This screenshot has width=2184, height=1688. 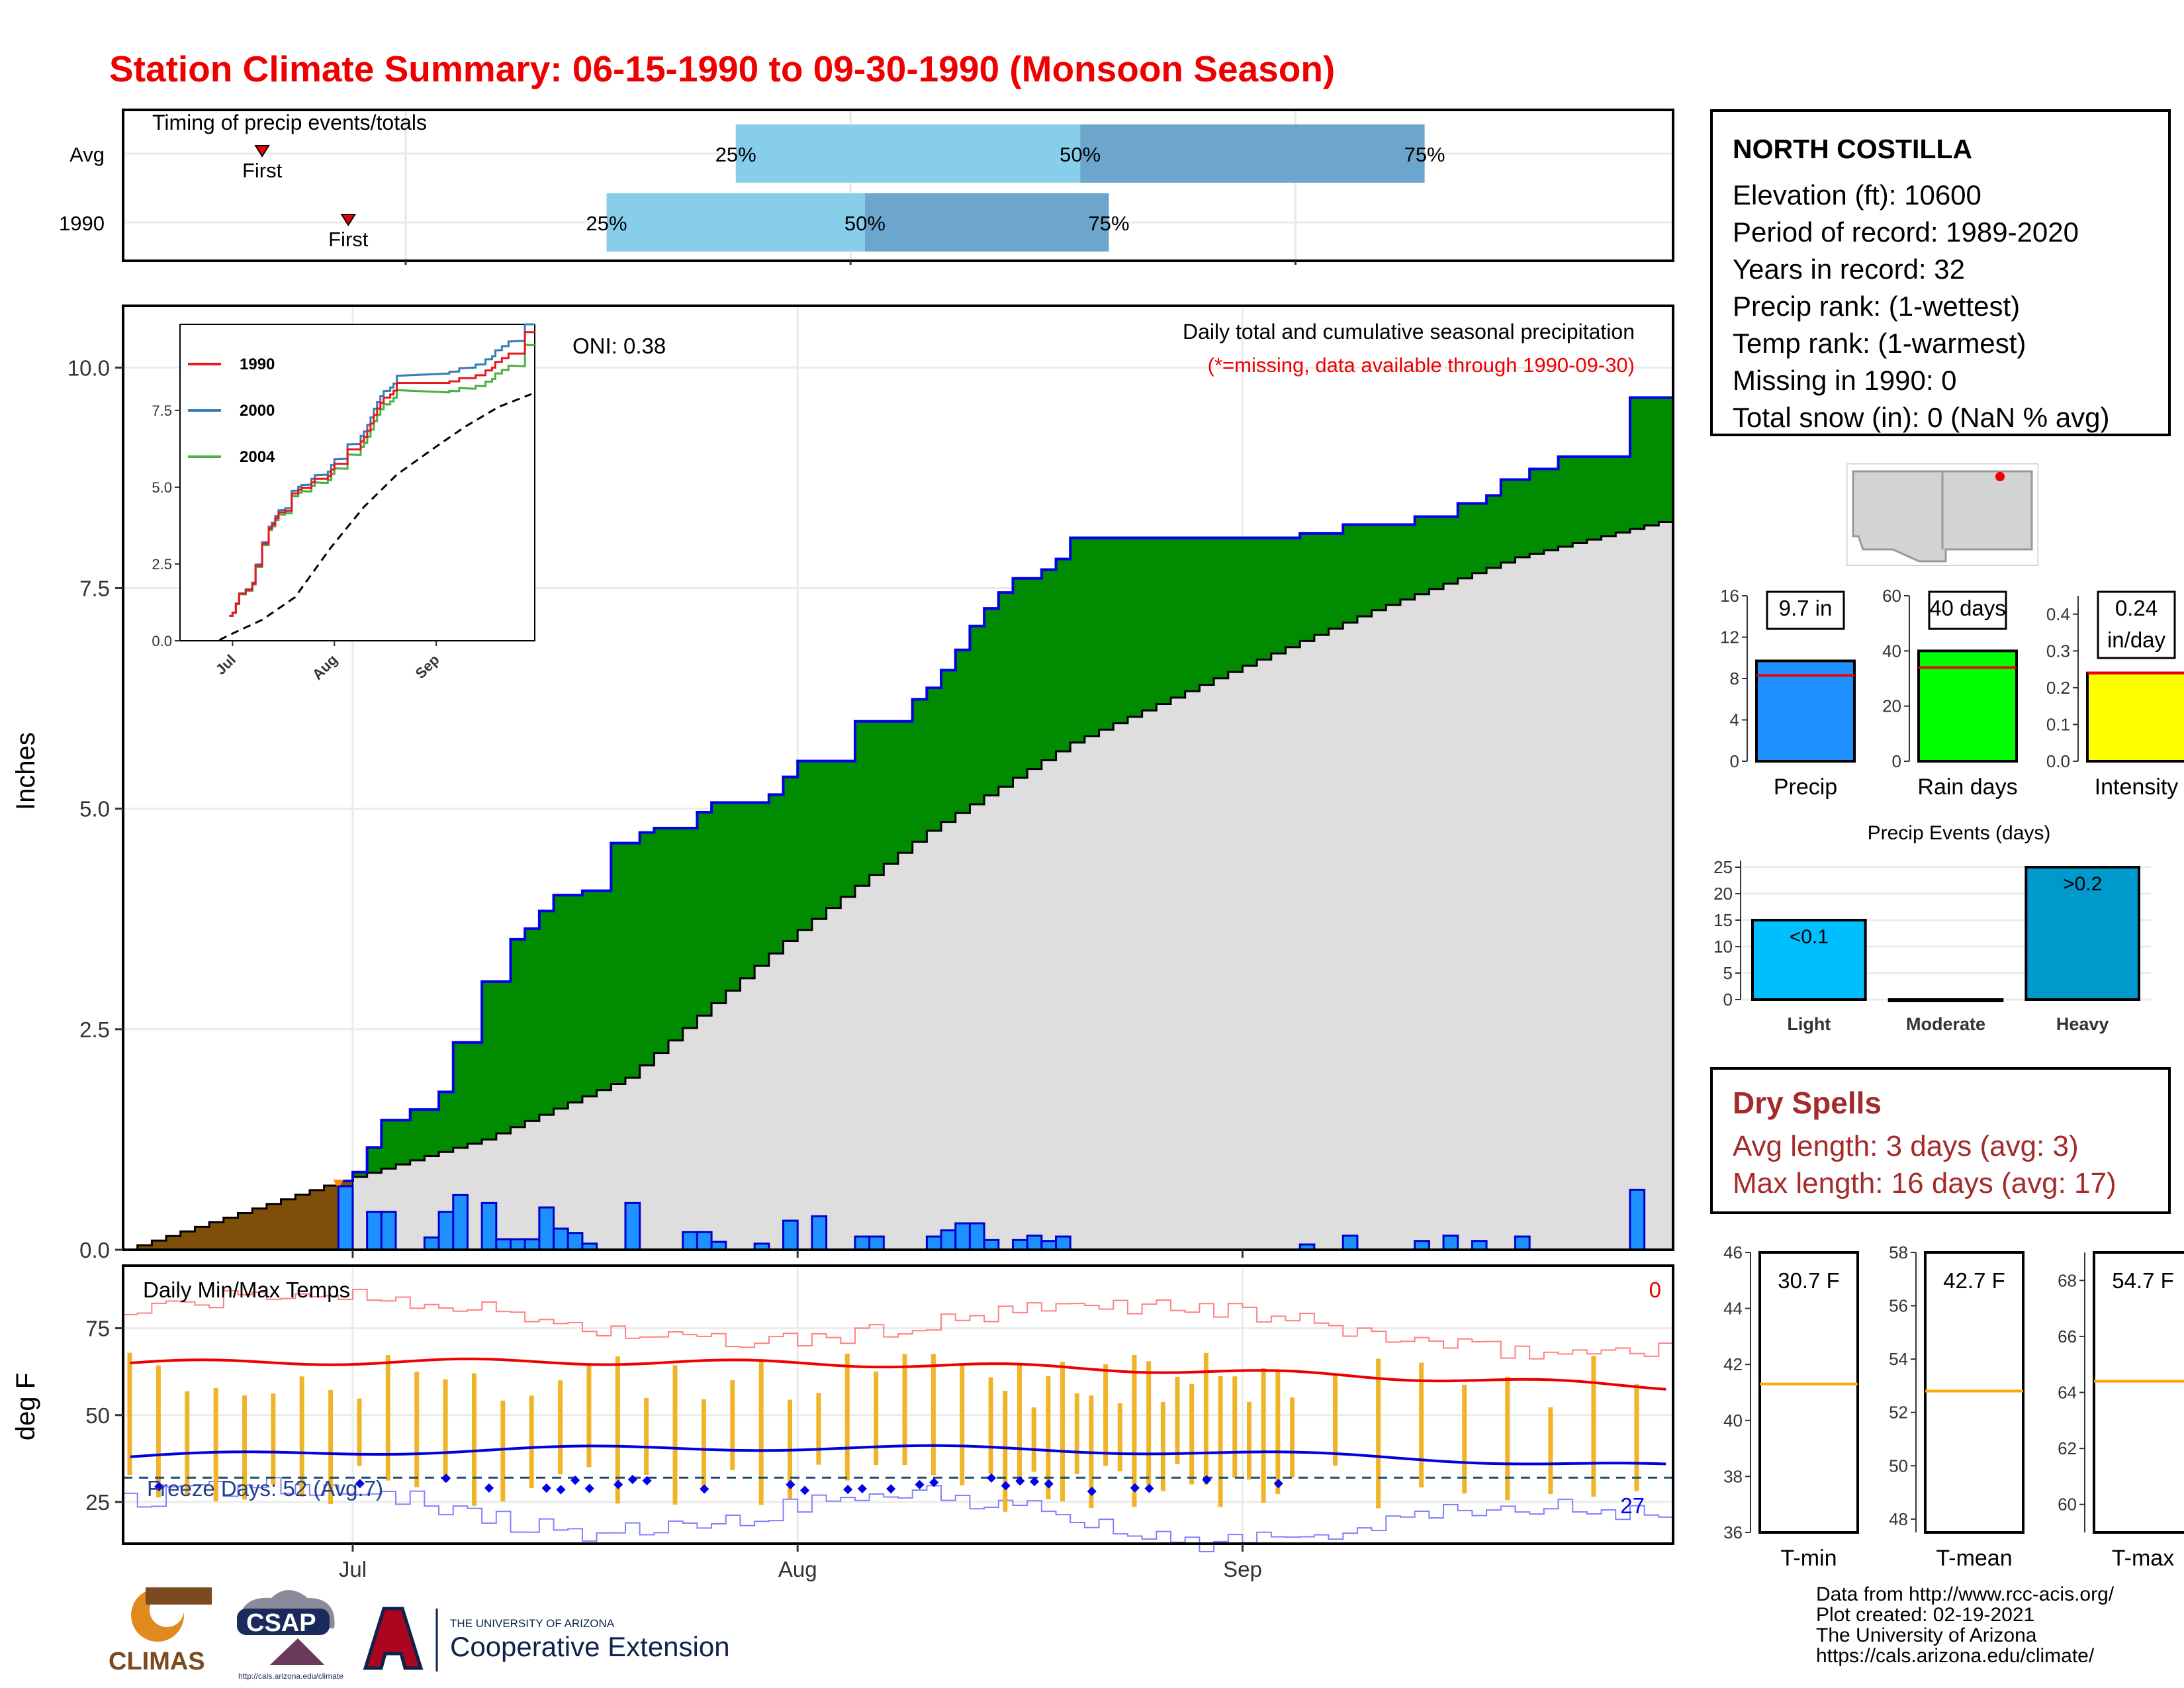 I want to click on timing-row-label: 1990, so click(x=82, y=223).